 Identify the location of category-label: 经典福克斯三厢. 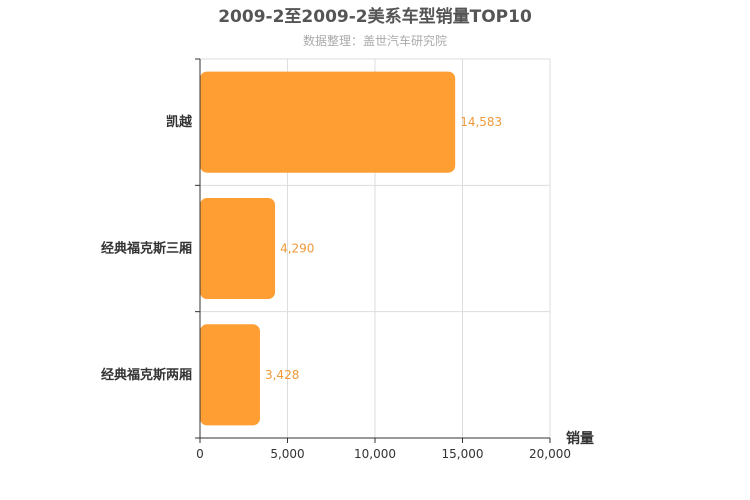
(146, 249).